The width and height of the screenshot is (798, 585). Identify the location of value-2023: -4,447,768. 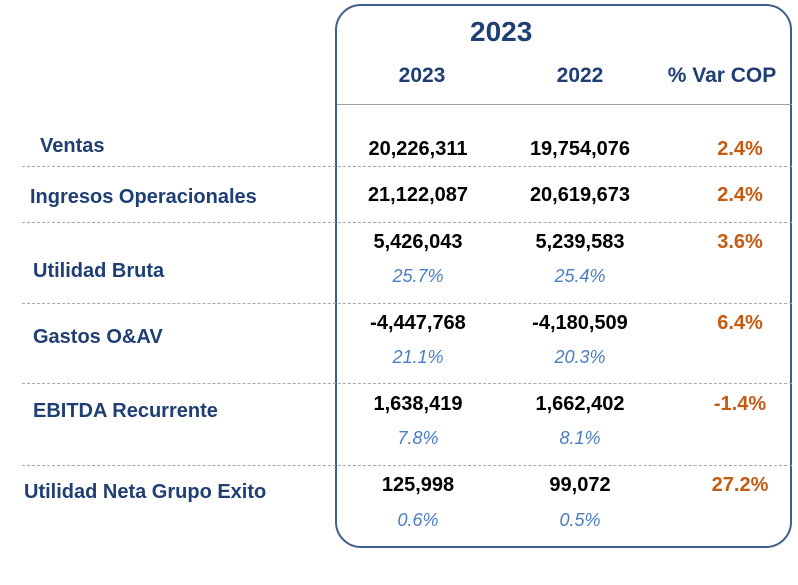
(418, 323).